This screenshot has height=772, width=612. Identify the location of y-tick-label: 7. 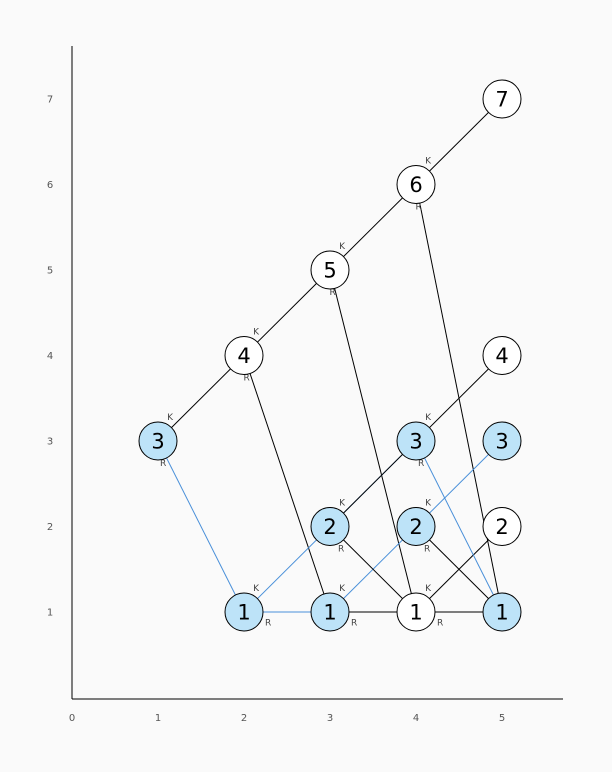
(50, 100).